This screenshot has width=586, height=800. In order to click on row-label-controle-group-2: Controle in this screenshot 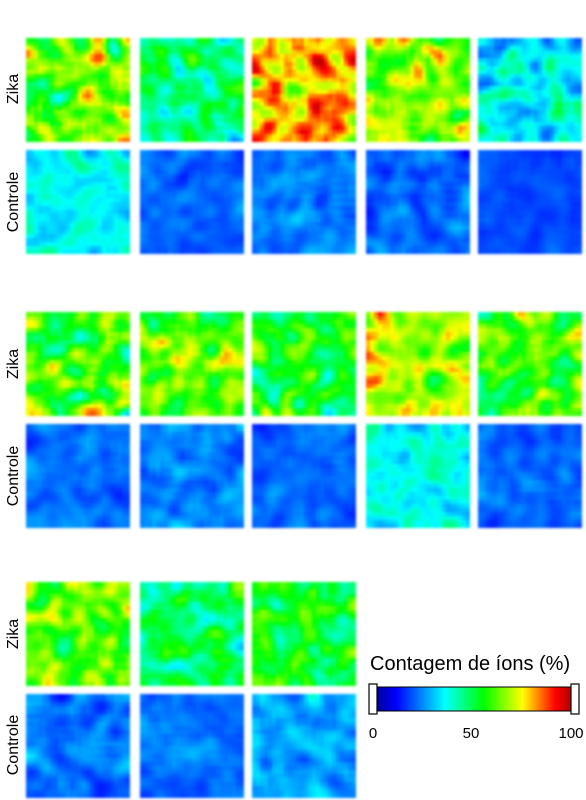, I will do `click(13, 476)`.